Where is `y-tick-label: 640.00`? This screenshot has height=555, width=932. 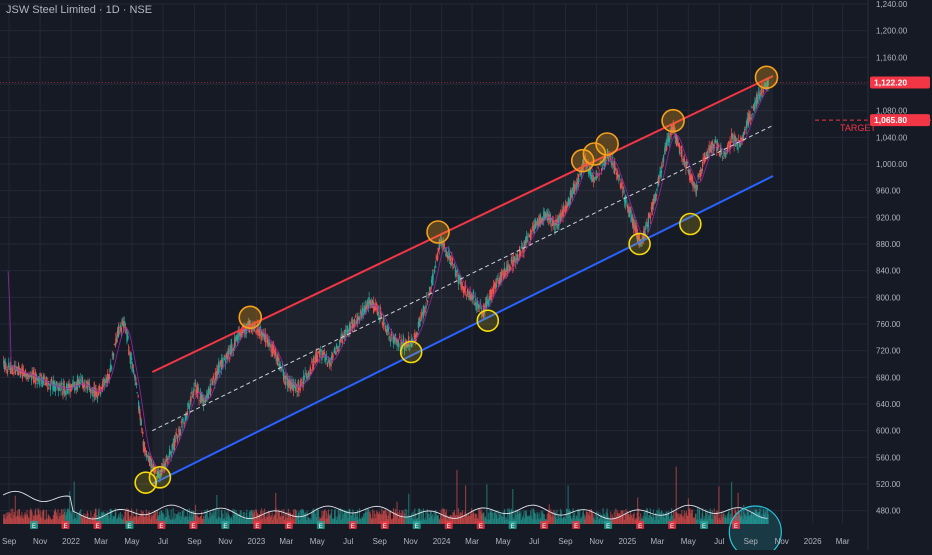 y-tick-label: 640.00 is located at coordinates (888, 404).